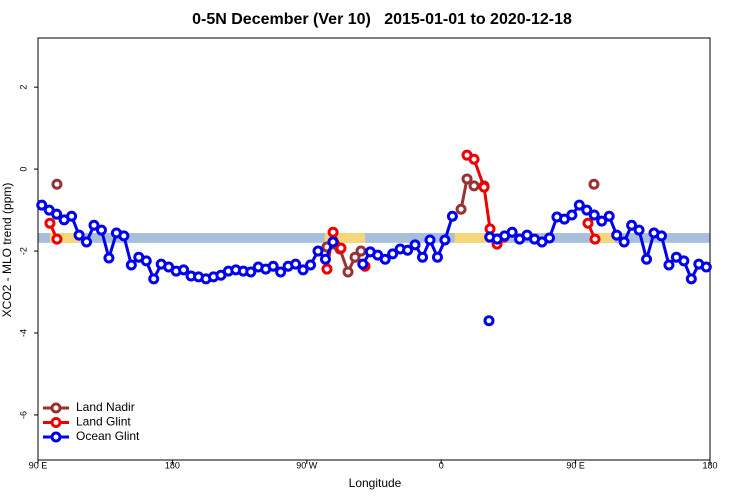  Describe the element at coordinates (108, 436) in the screenshot. I see `legend-label: Ocean Glint` at that location.